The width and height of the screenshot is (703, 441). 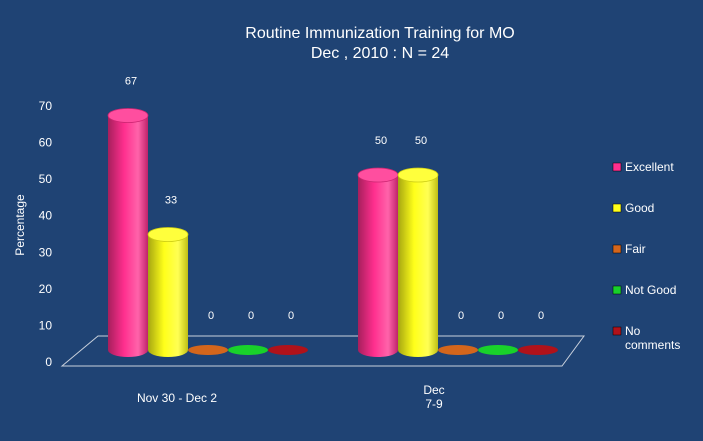 What do you see at coordinates (131, 82) in the screenshot?
I see `data-label: 67` at bounding box center [131, 82].